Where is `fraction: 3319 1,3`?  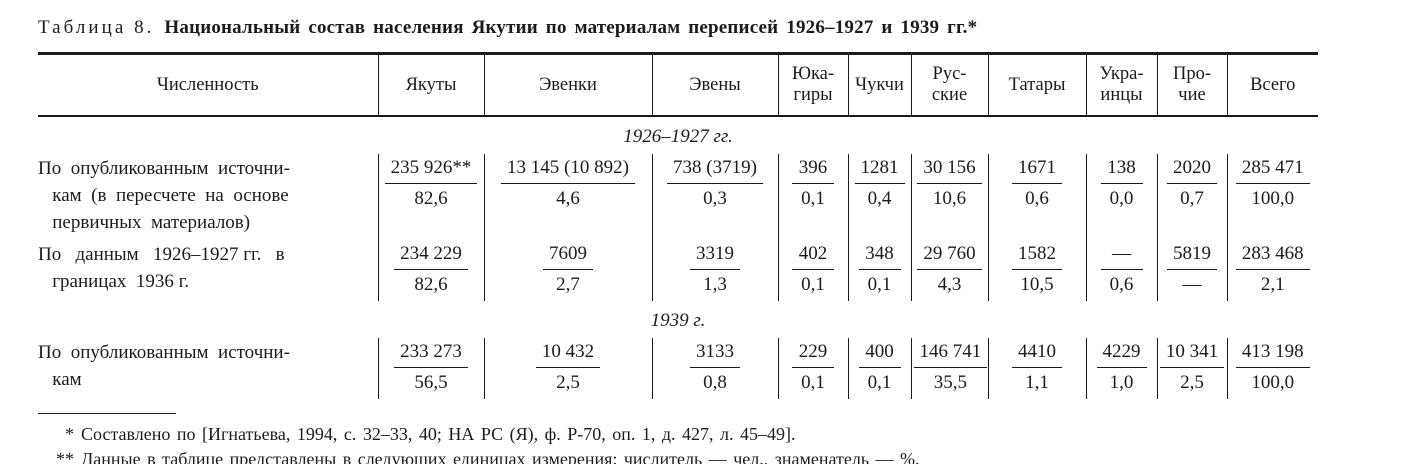 fraction: 3319 1,3 is located at coordinates (715, 269).